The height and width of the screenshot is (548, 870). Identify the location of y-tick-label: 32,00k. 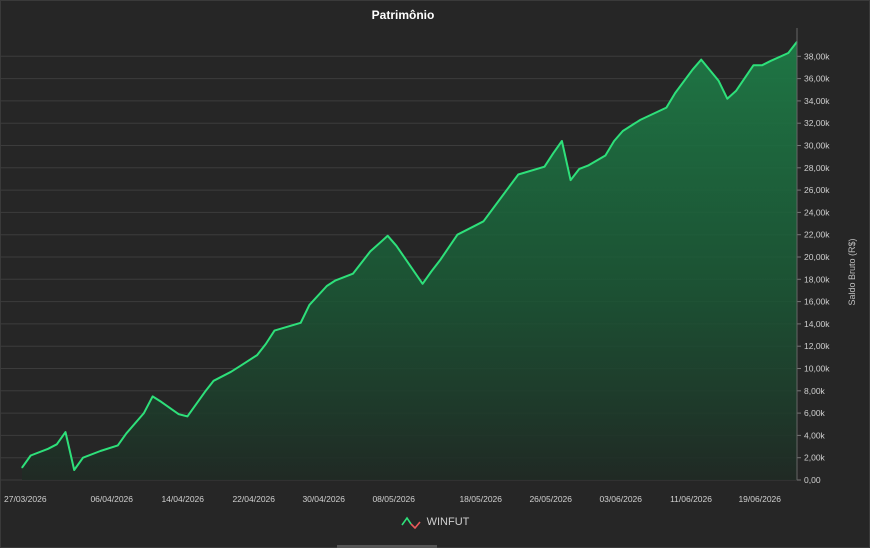
(817, 123).